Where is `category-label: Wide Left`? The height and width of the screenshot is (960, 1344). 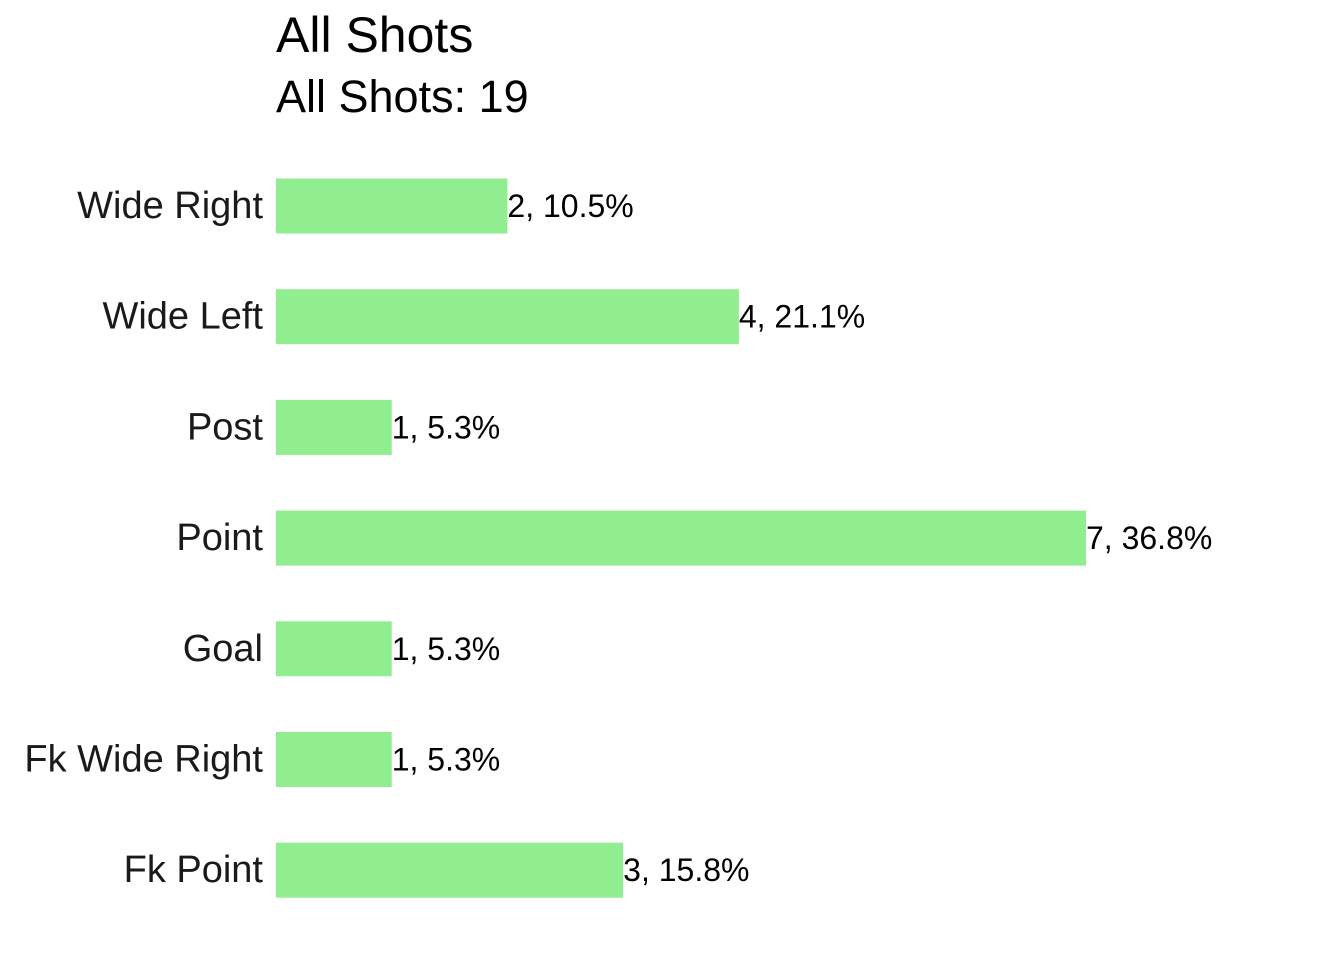 category-label: Wide Left is located at coordinates (182, 317).